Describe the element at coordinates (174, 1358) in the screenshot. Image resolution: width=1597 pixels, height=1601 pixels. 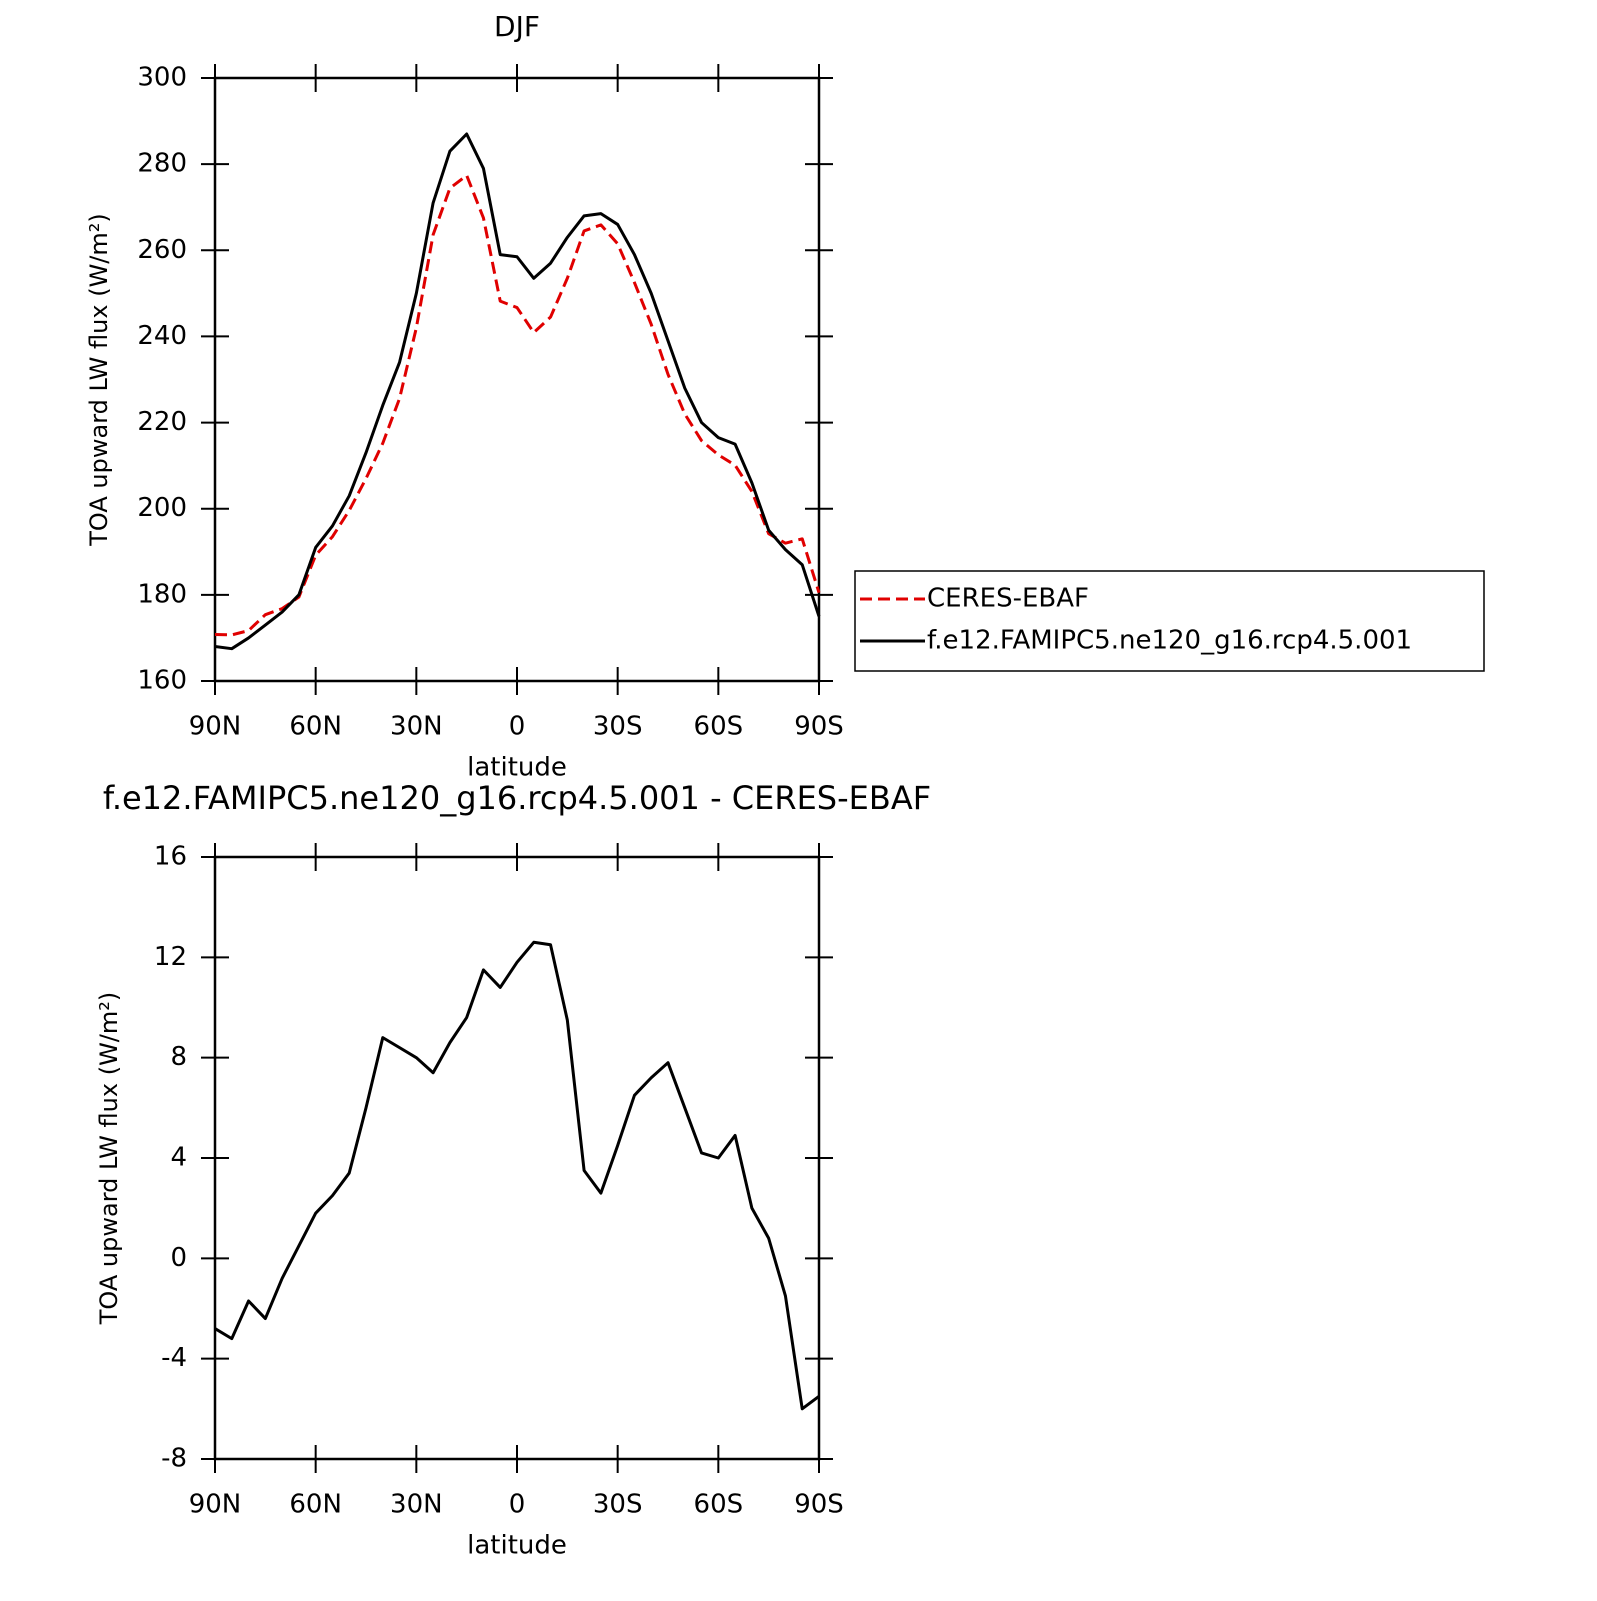
I see `y-tick-label: -4` at that location.